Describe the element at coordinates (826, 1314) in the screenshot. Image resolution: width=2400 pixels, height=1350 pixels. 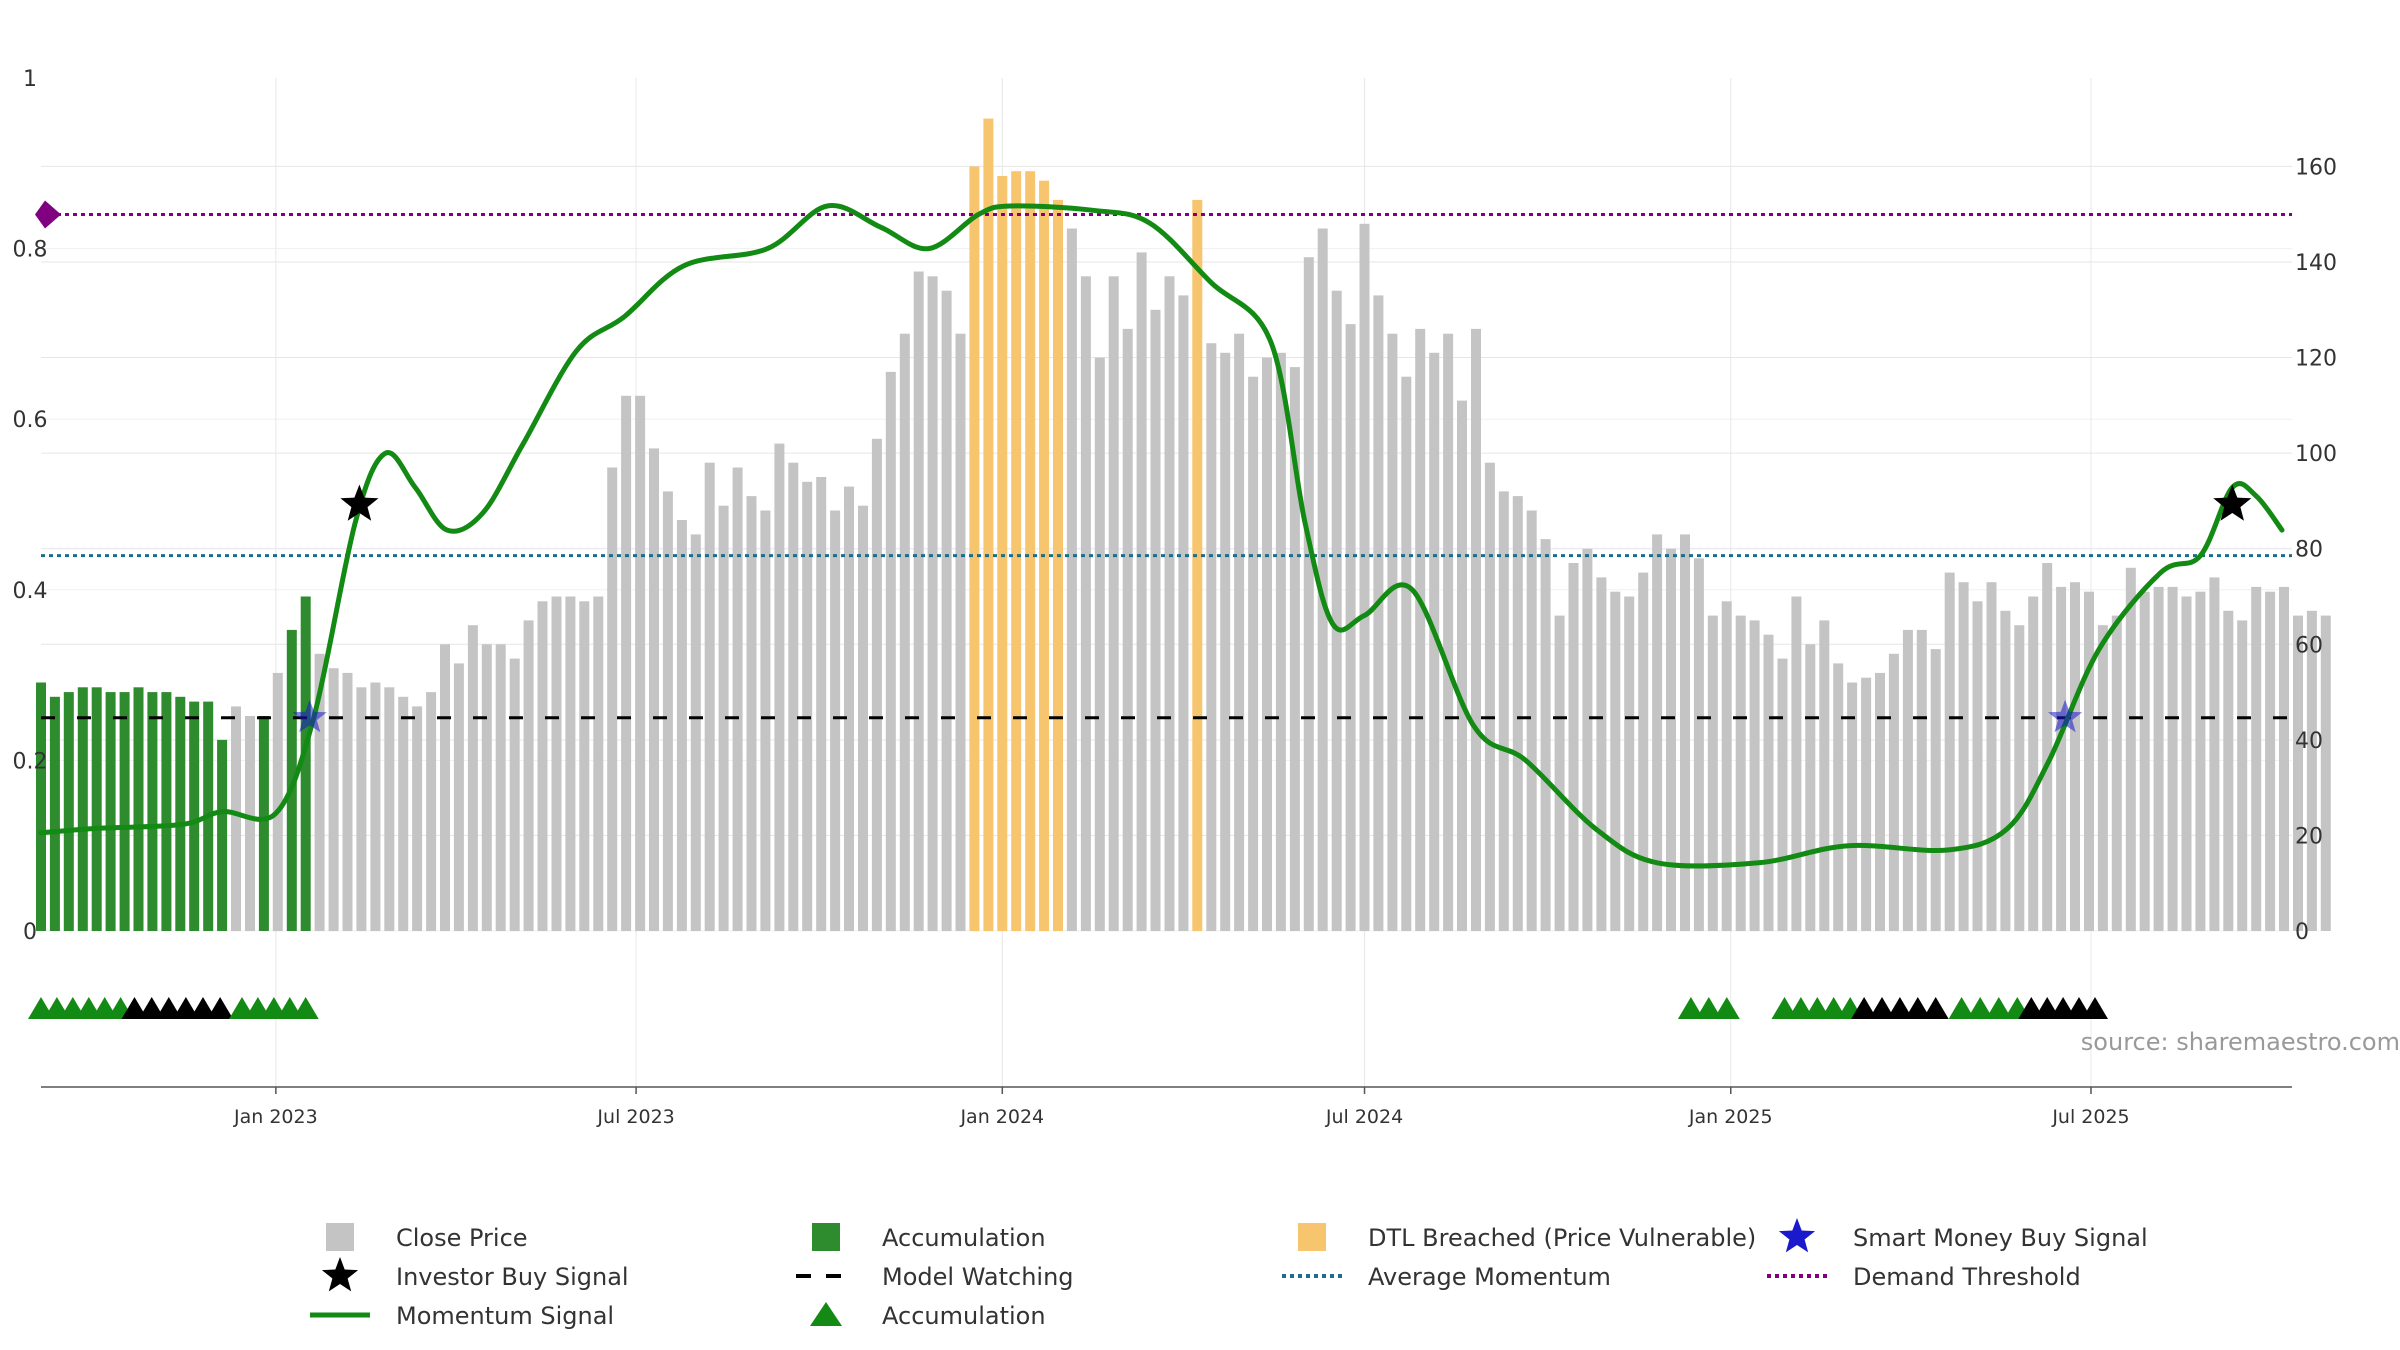
I see `legend-triangle-icon` at that location.